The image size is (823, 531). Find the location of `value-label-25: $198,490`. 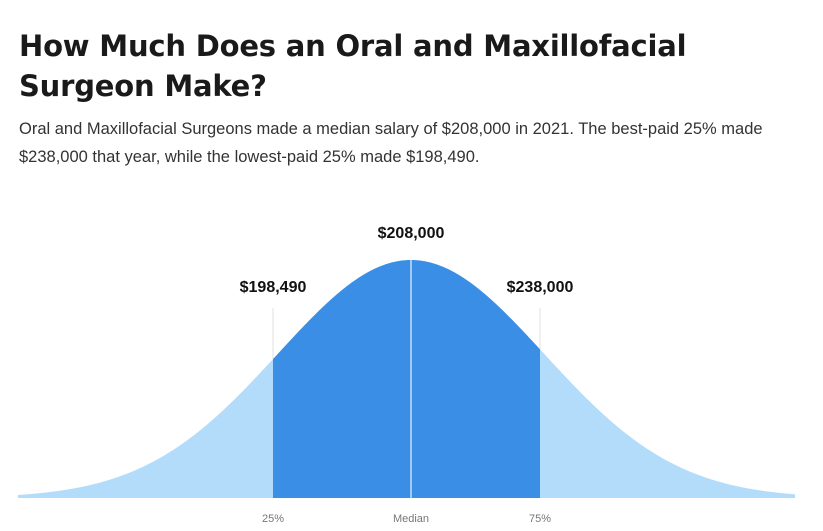

value-label-25: $198,490 is located at coordinates (273, 287).